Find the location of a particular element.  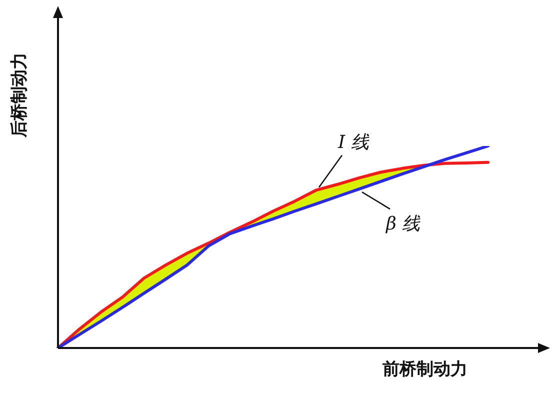

y-axis-title: 后桥制动力 is located at coordinates (19, 95).